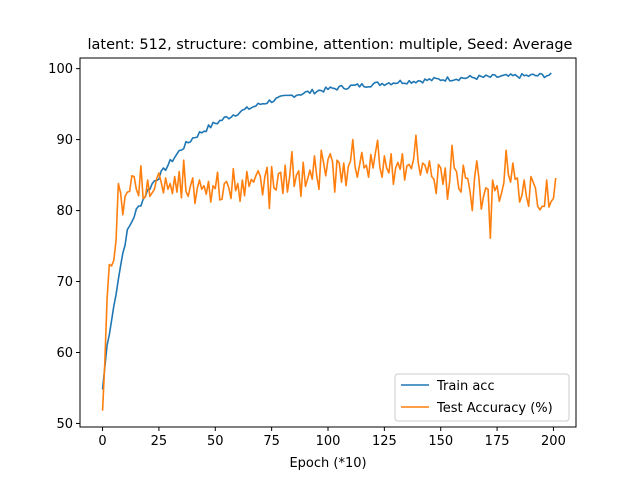  What do you see at coordinates (64, 211) in the screenshot?
I see `y-tick-label: 80` at bounding box center [64, 211].